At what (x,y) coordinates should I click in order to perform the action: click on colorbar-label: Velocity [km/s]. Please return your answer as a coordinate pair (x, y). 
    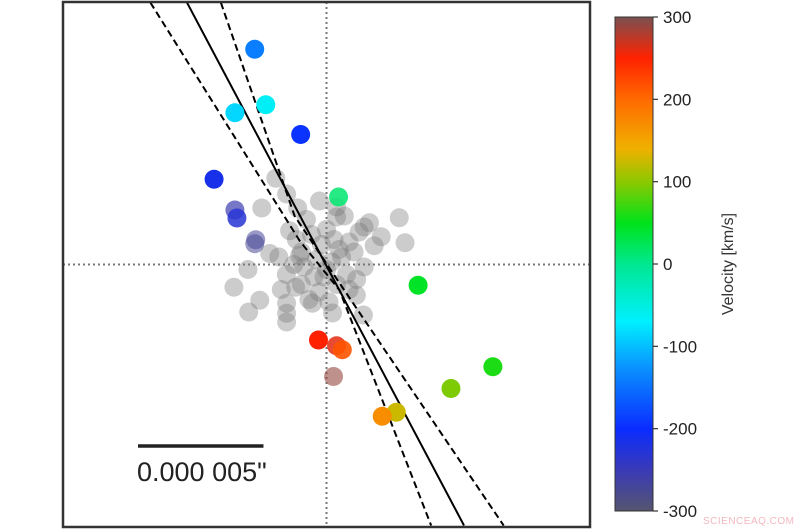
    Looking at the image, I should click on (728, 264).